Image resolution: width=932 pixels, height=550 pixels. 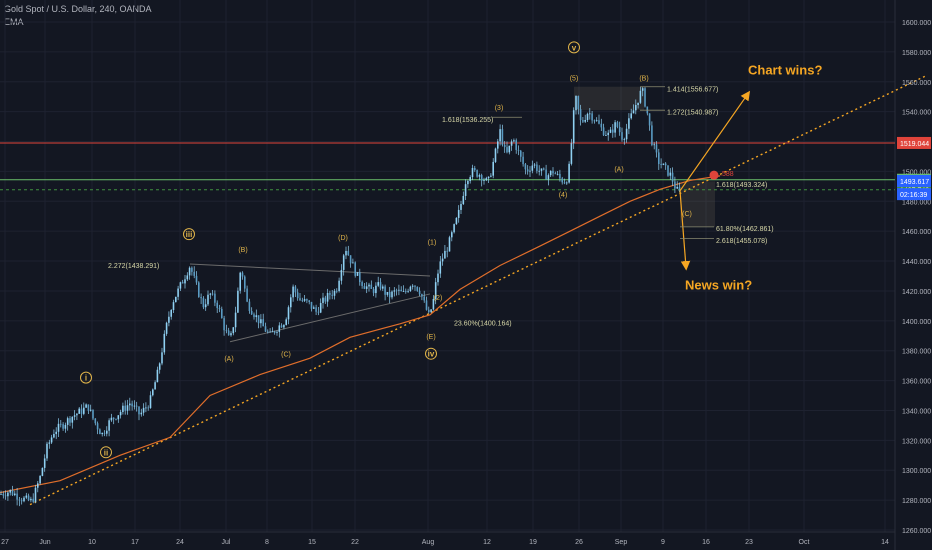 What do you see at coordinates (916, 501) in the screenshot?
I see `price-tick: 1280.000` at bounding box center [916, 501].